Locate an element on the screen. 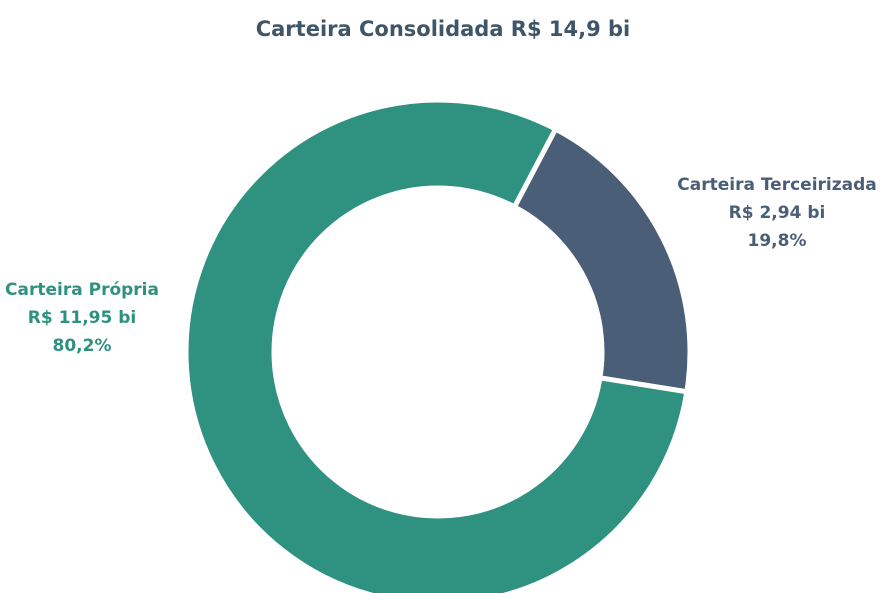 This screenshot has width=886, height=593. slice-amount: R$ 2,94 bi is located at coordinates (777, 213).